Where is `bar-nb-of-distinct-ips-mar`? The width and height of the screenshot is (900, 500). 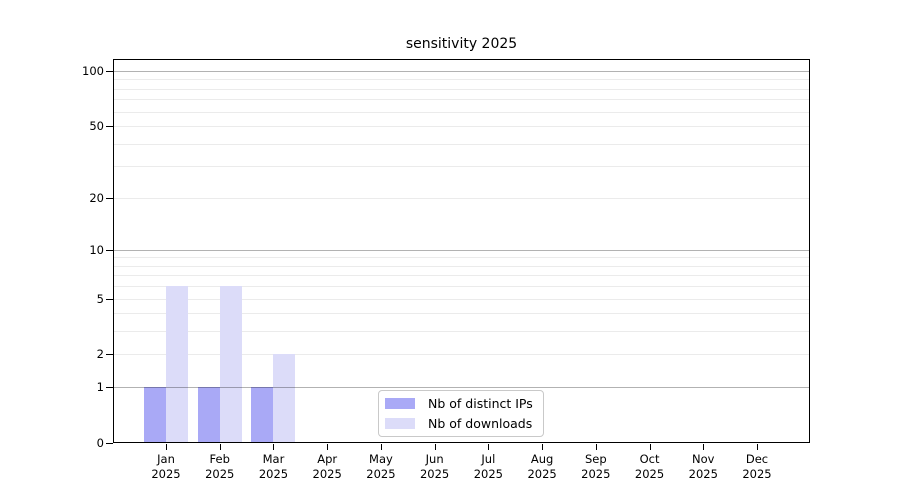 bar-nb-of-distinct-ips-mar is located at coordinates (262, 414).